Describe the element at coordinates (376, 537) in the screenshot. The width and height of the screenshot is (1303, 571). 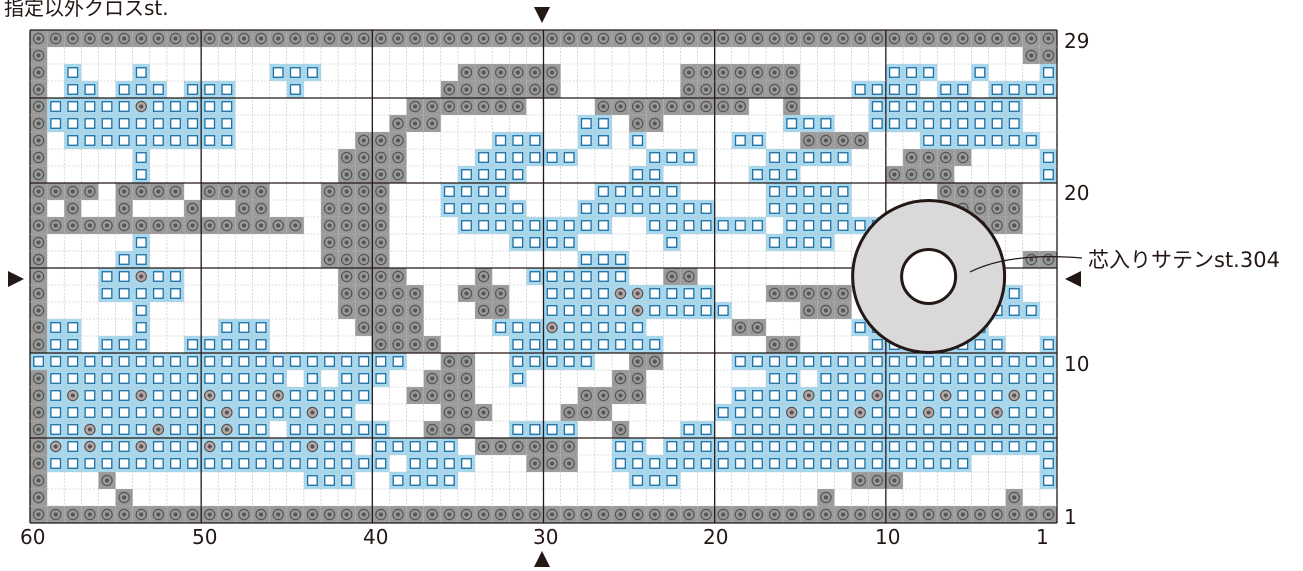
I see `x-tick-40: 40` at that location.